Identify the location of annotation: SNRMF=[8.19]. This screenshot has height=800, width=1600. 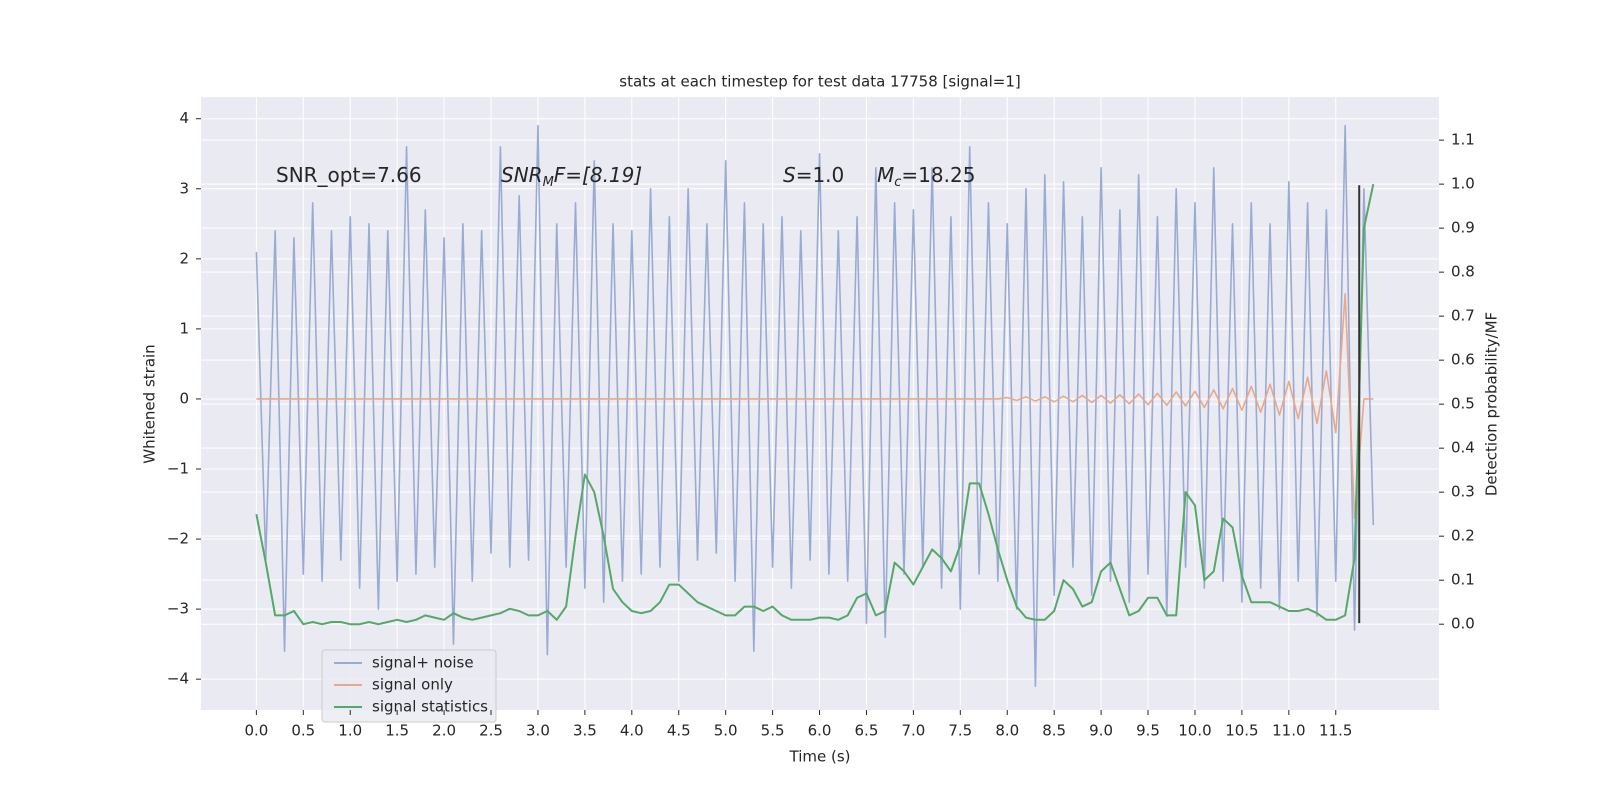
(571, 176).